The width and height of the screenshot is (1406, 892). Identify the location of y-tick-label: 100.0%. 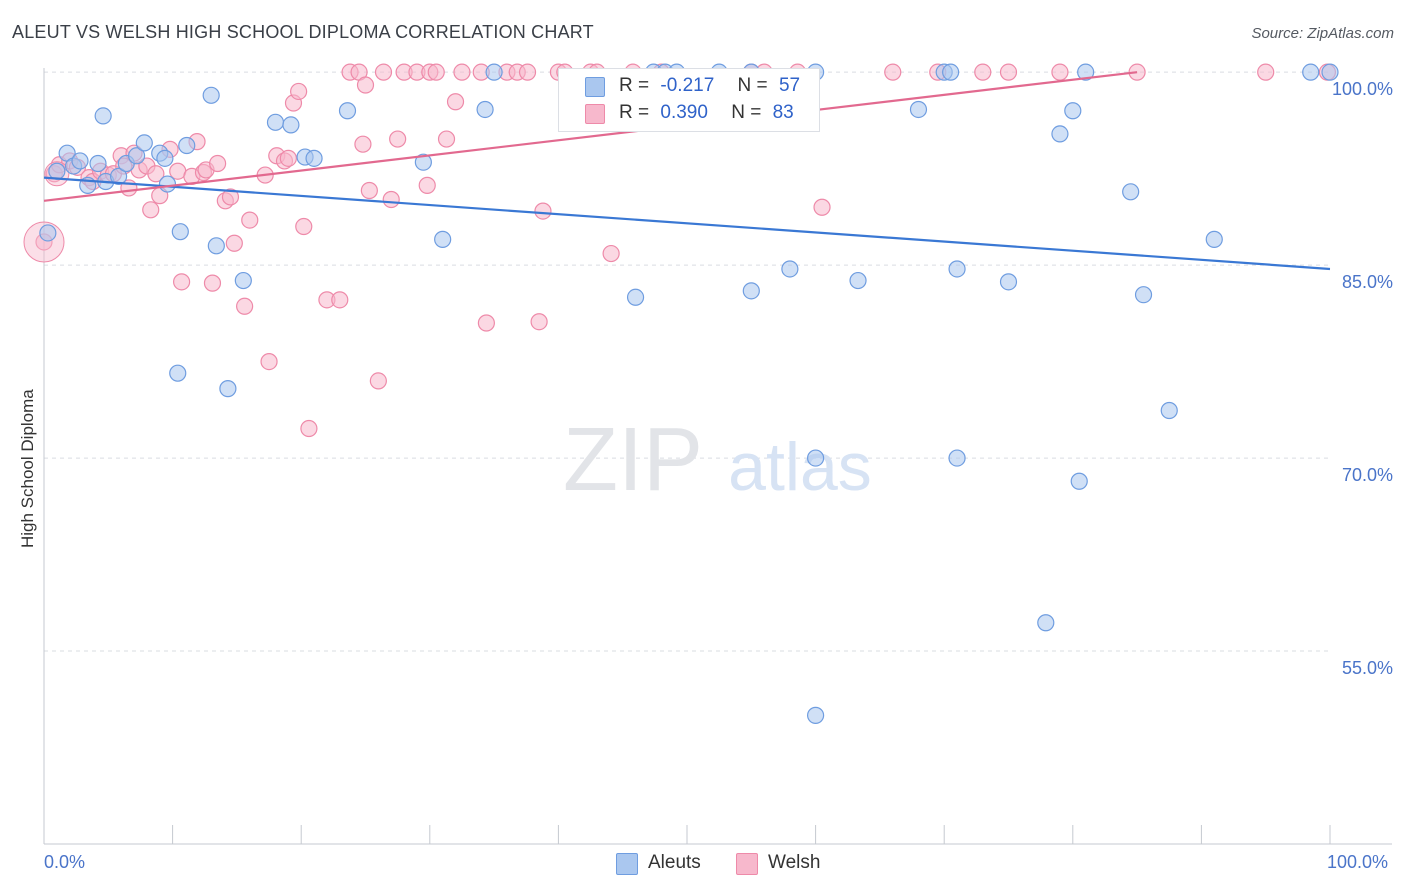
(1362, 89).